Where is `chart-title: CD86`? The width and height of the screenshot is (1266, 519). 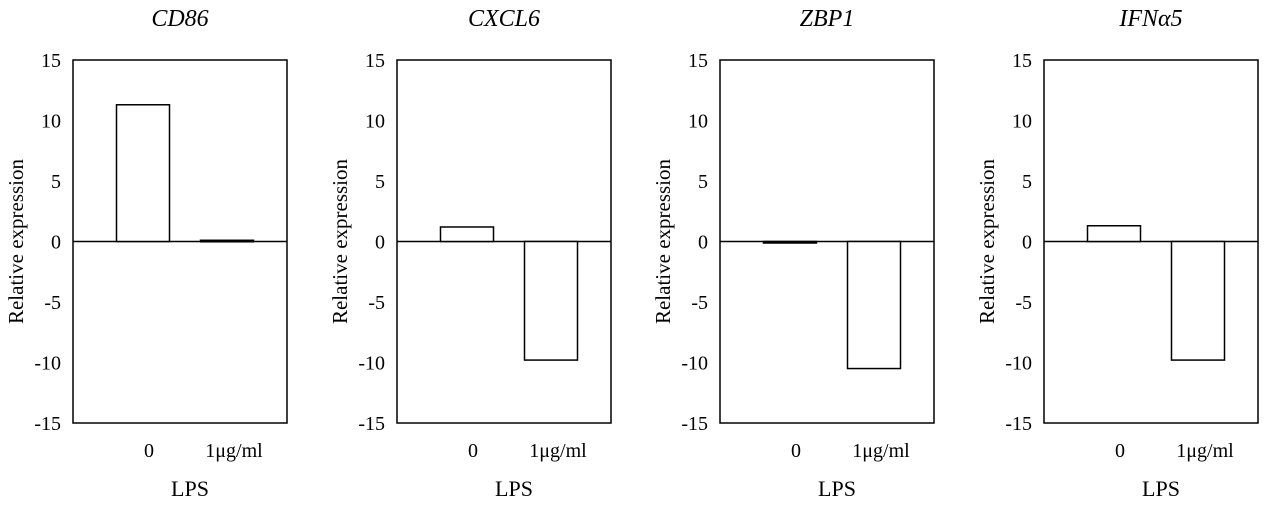
chart-title: CD86 is located at coordinates (179, 19).